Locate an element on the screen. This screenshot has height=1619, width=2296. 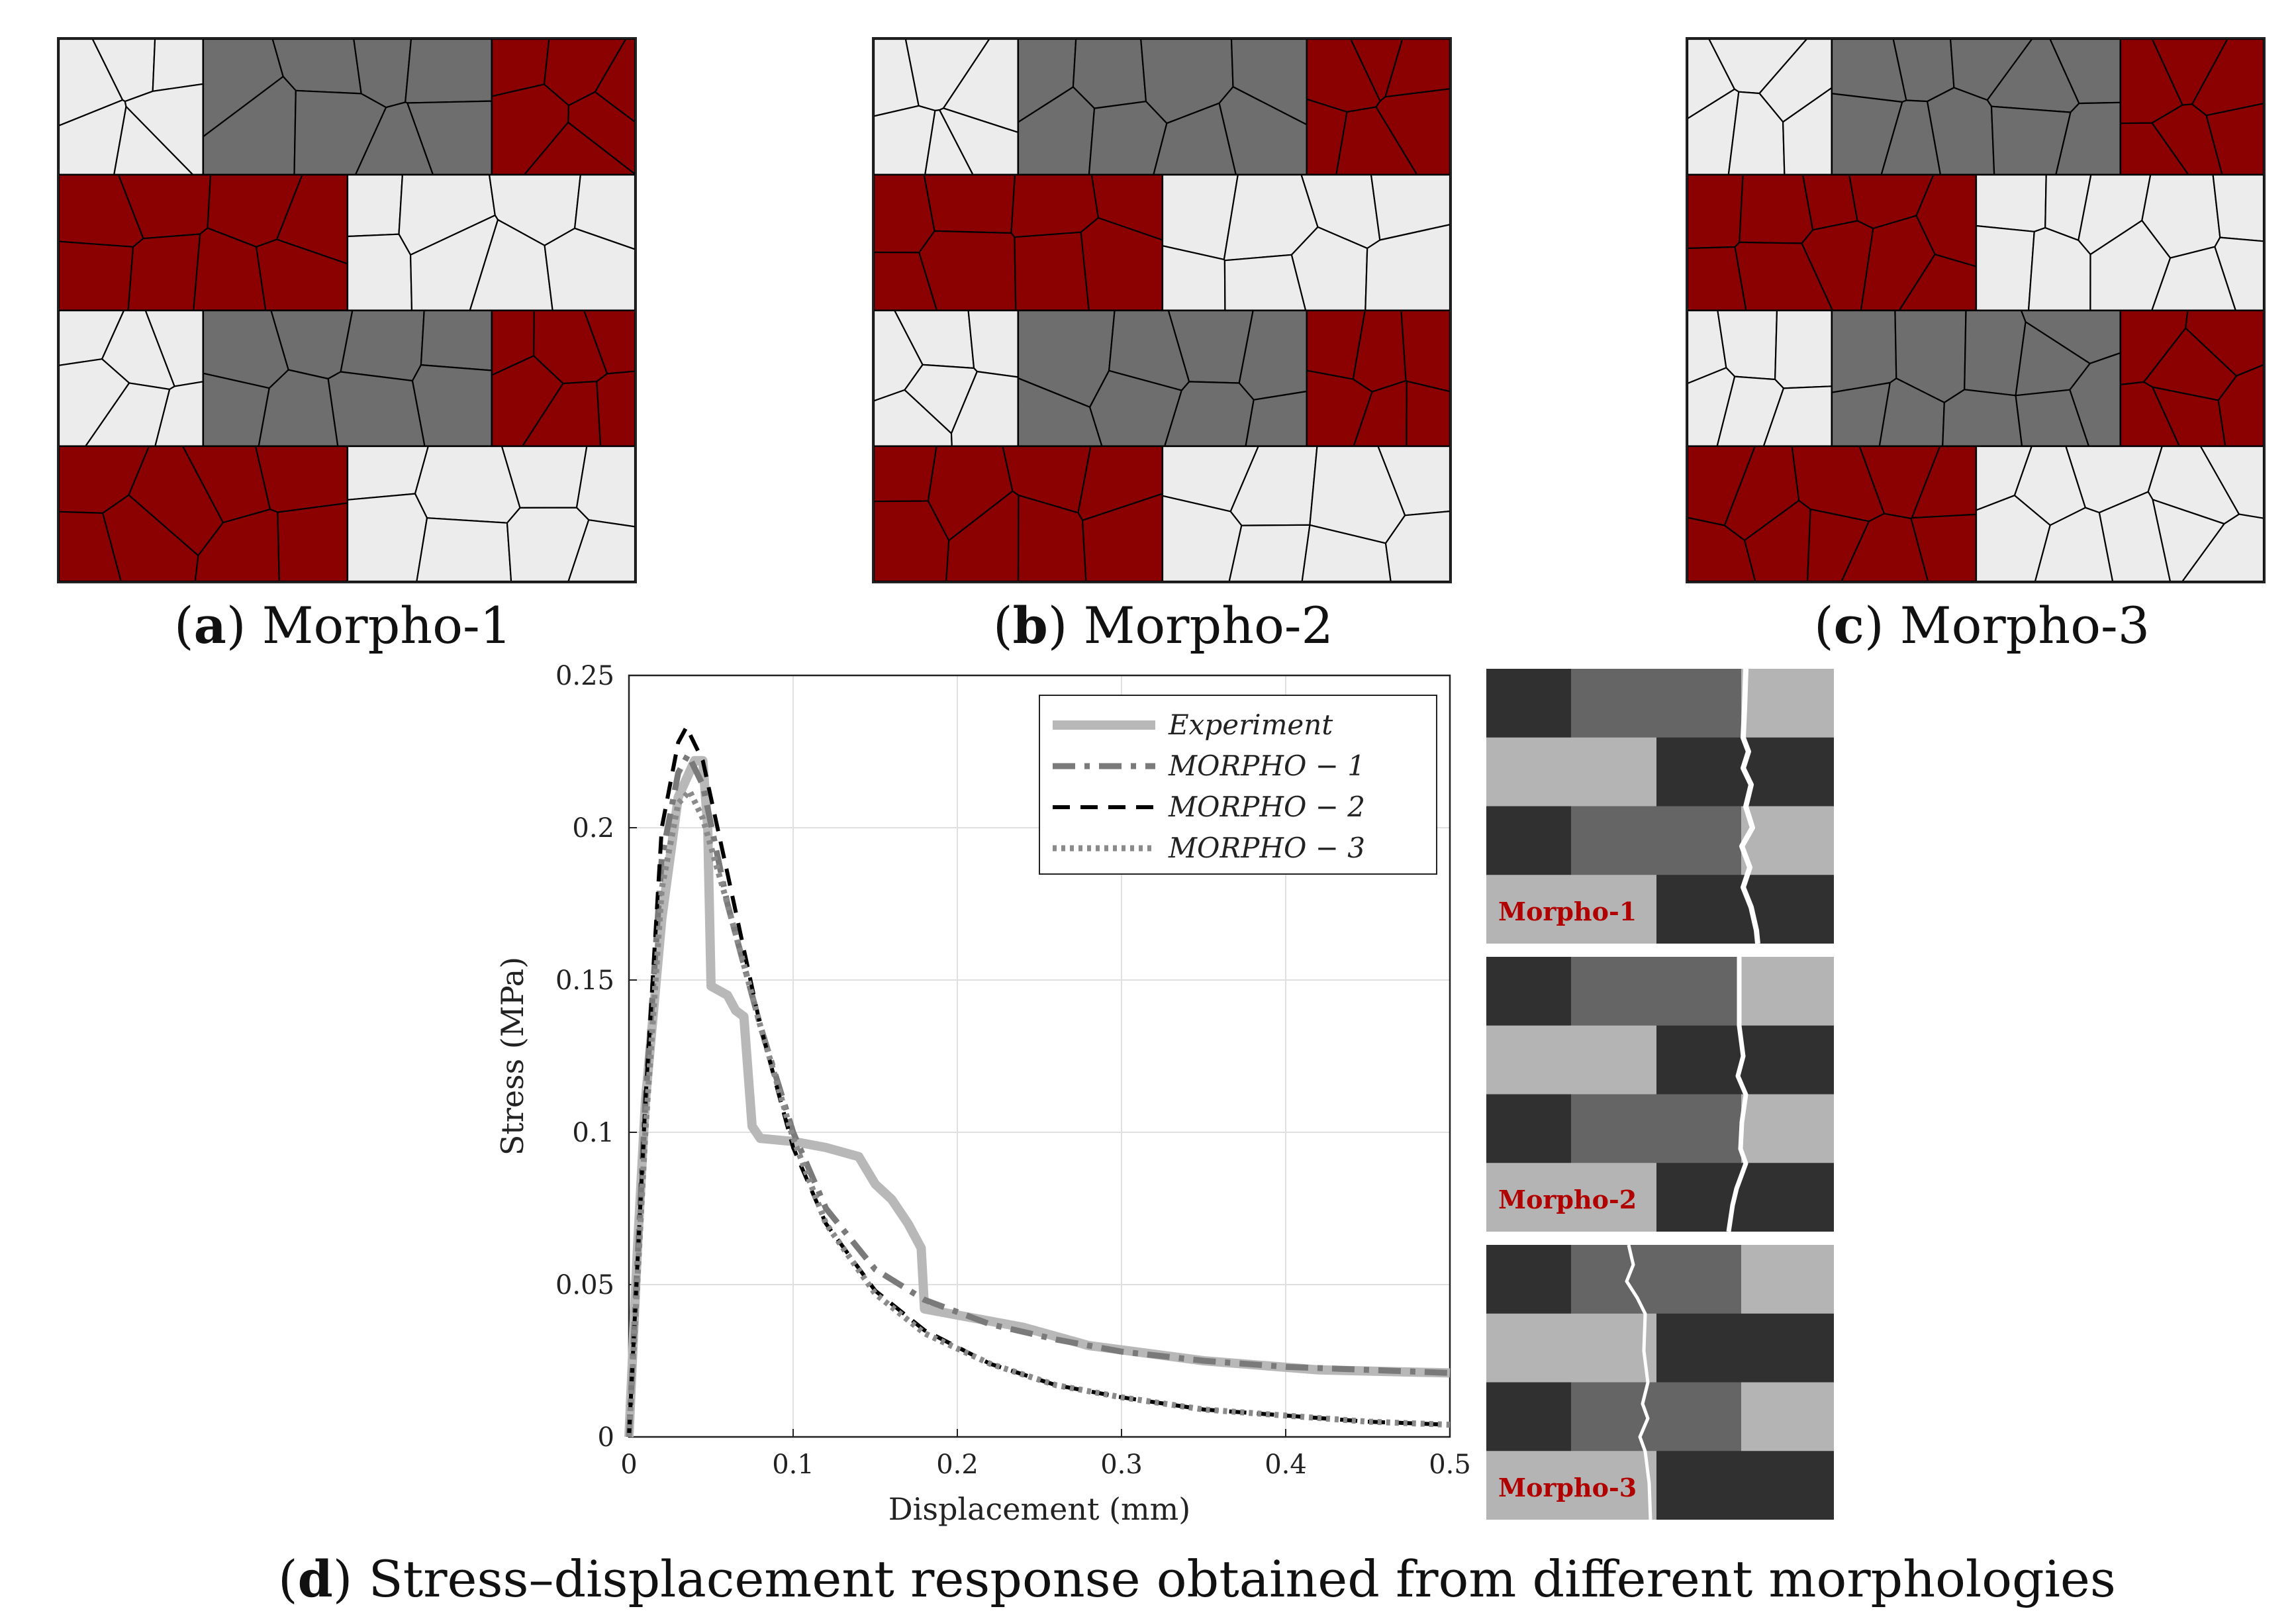
caption-a-title: Morpho-1 is located at coordinates (387, 625).